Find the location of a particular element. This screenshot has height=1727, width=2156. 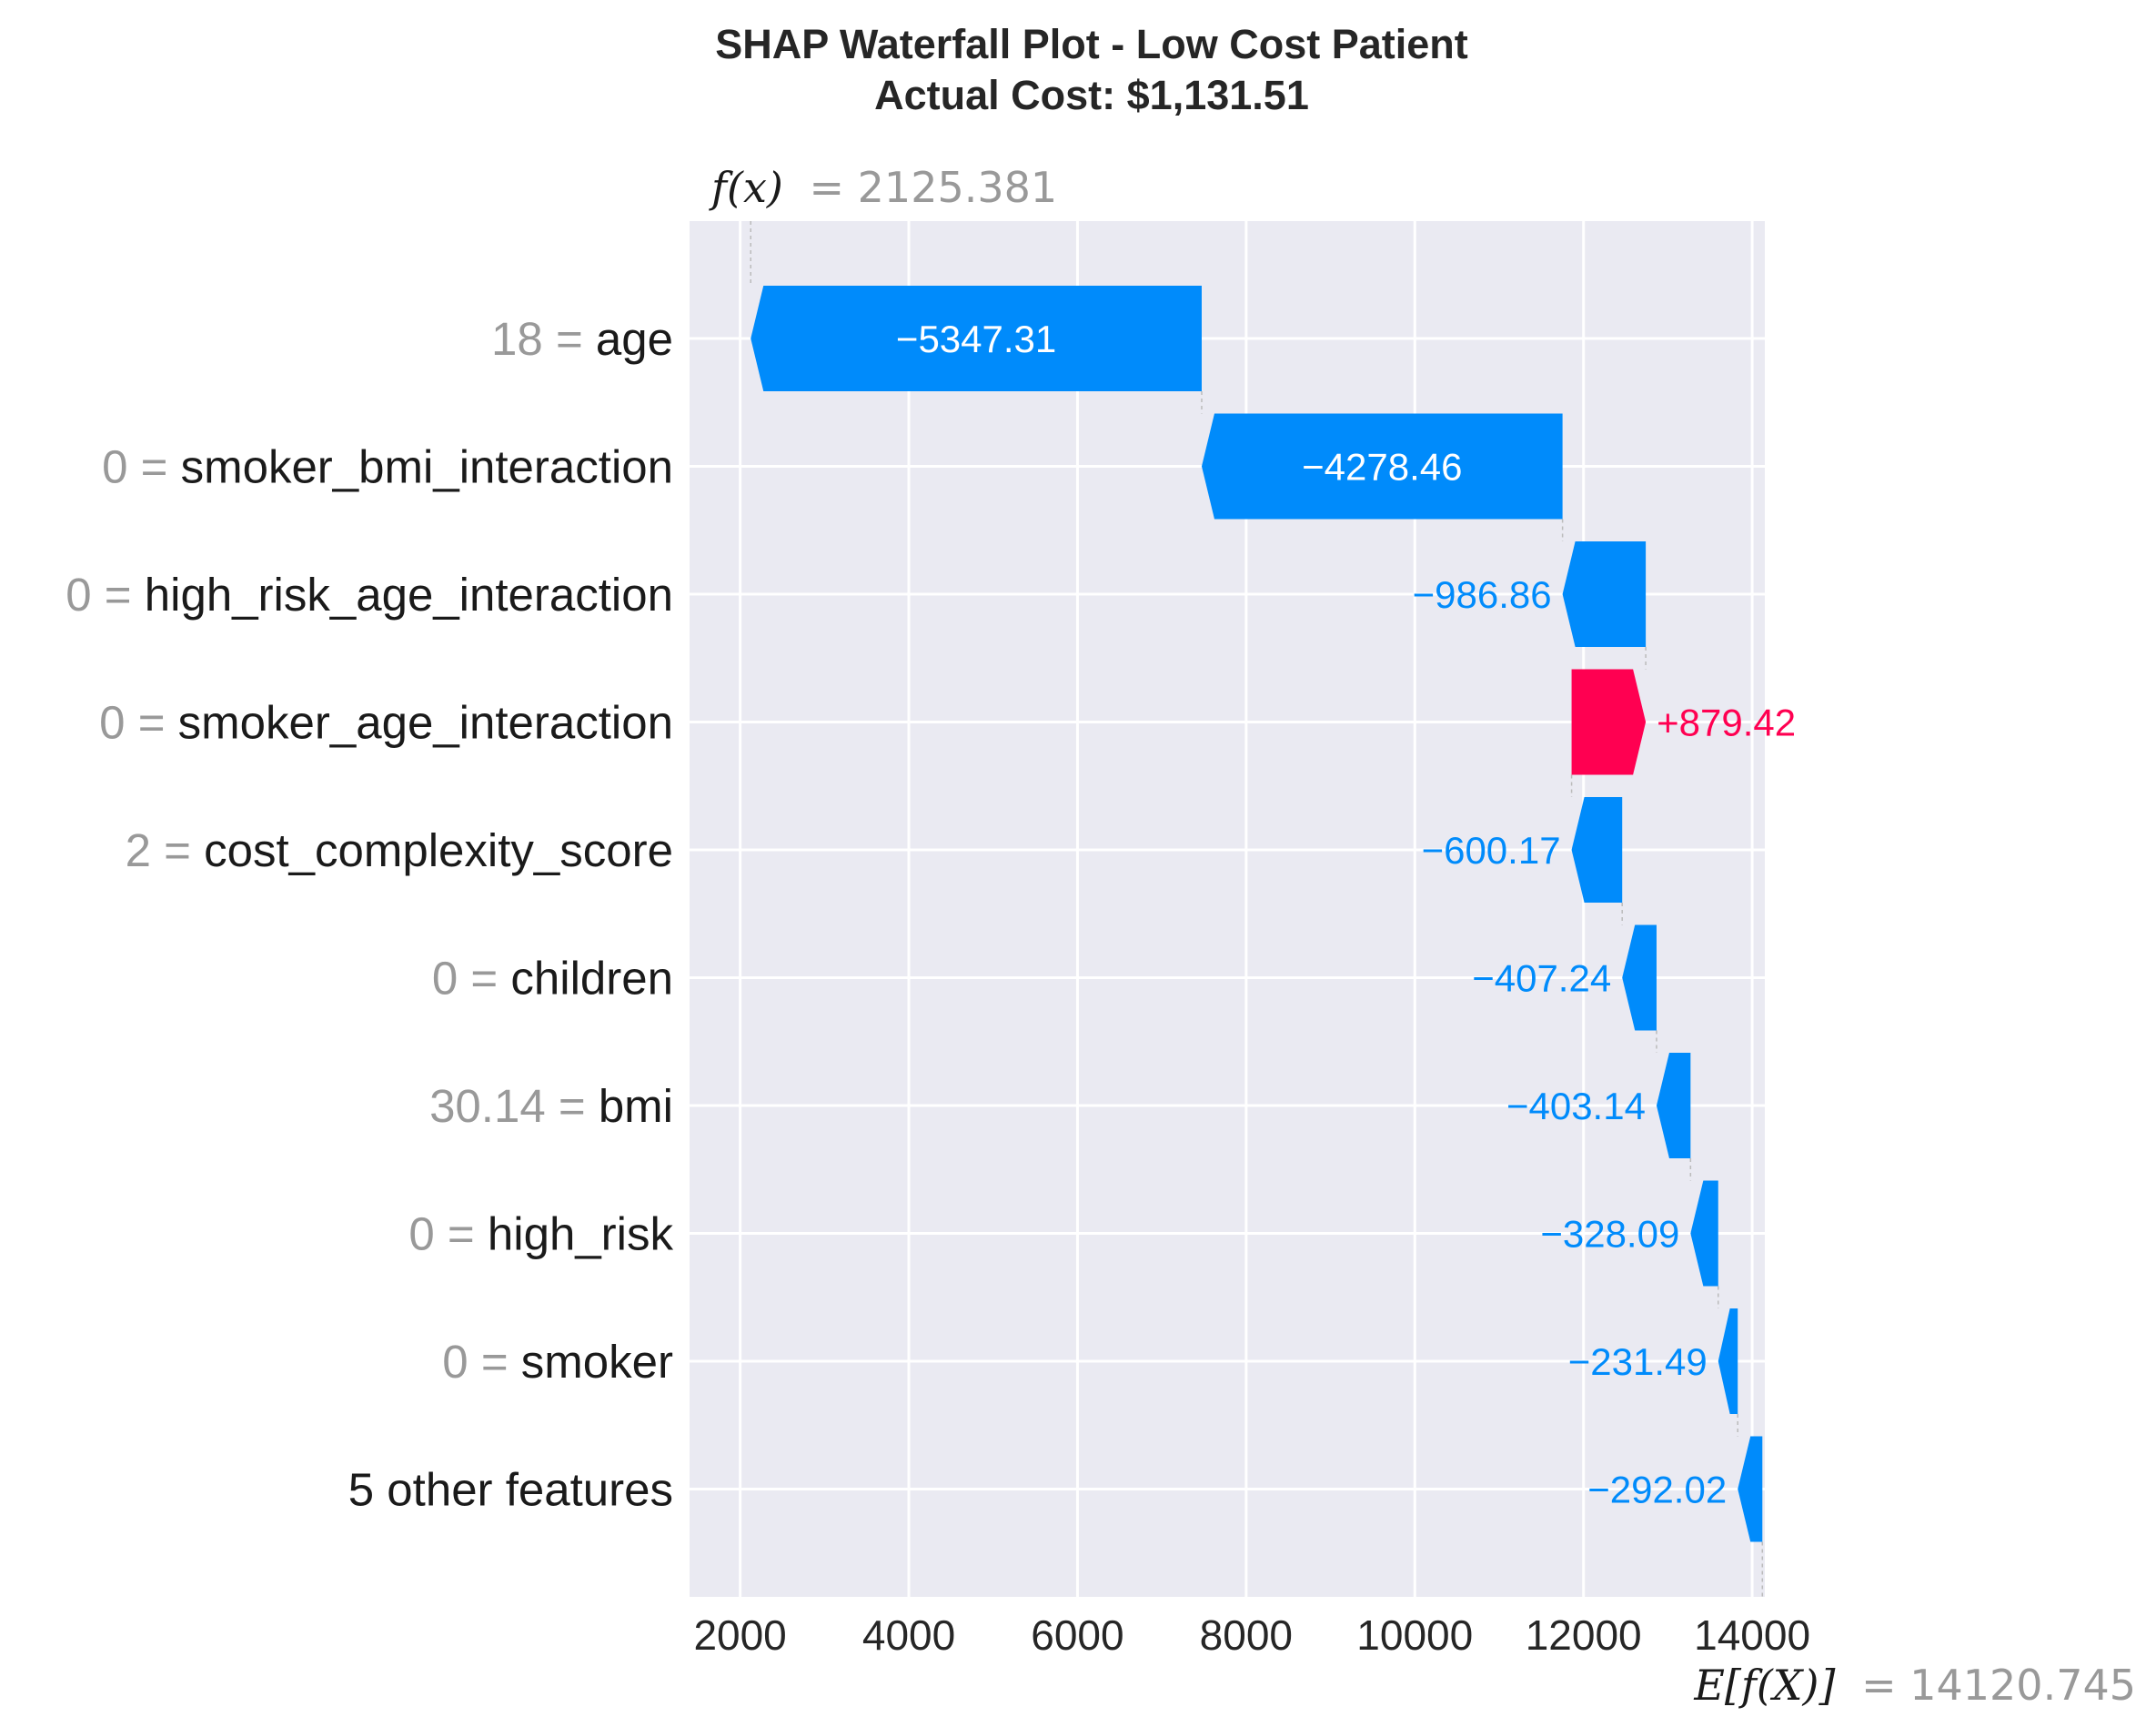

x-axis-ticks: 2000 4000 6000 8000 10000 12000 14000 is located at coordinates (1251, 1635).